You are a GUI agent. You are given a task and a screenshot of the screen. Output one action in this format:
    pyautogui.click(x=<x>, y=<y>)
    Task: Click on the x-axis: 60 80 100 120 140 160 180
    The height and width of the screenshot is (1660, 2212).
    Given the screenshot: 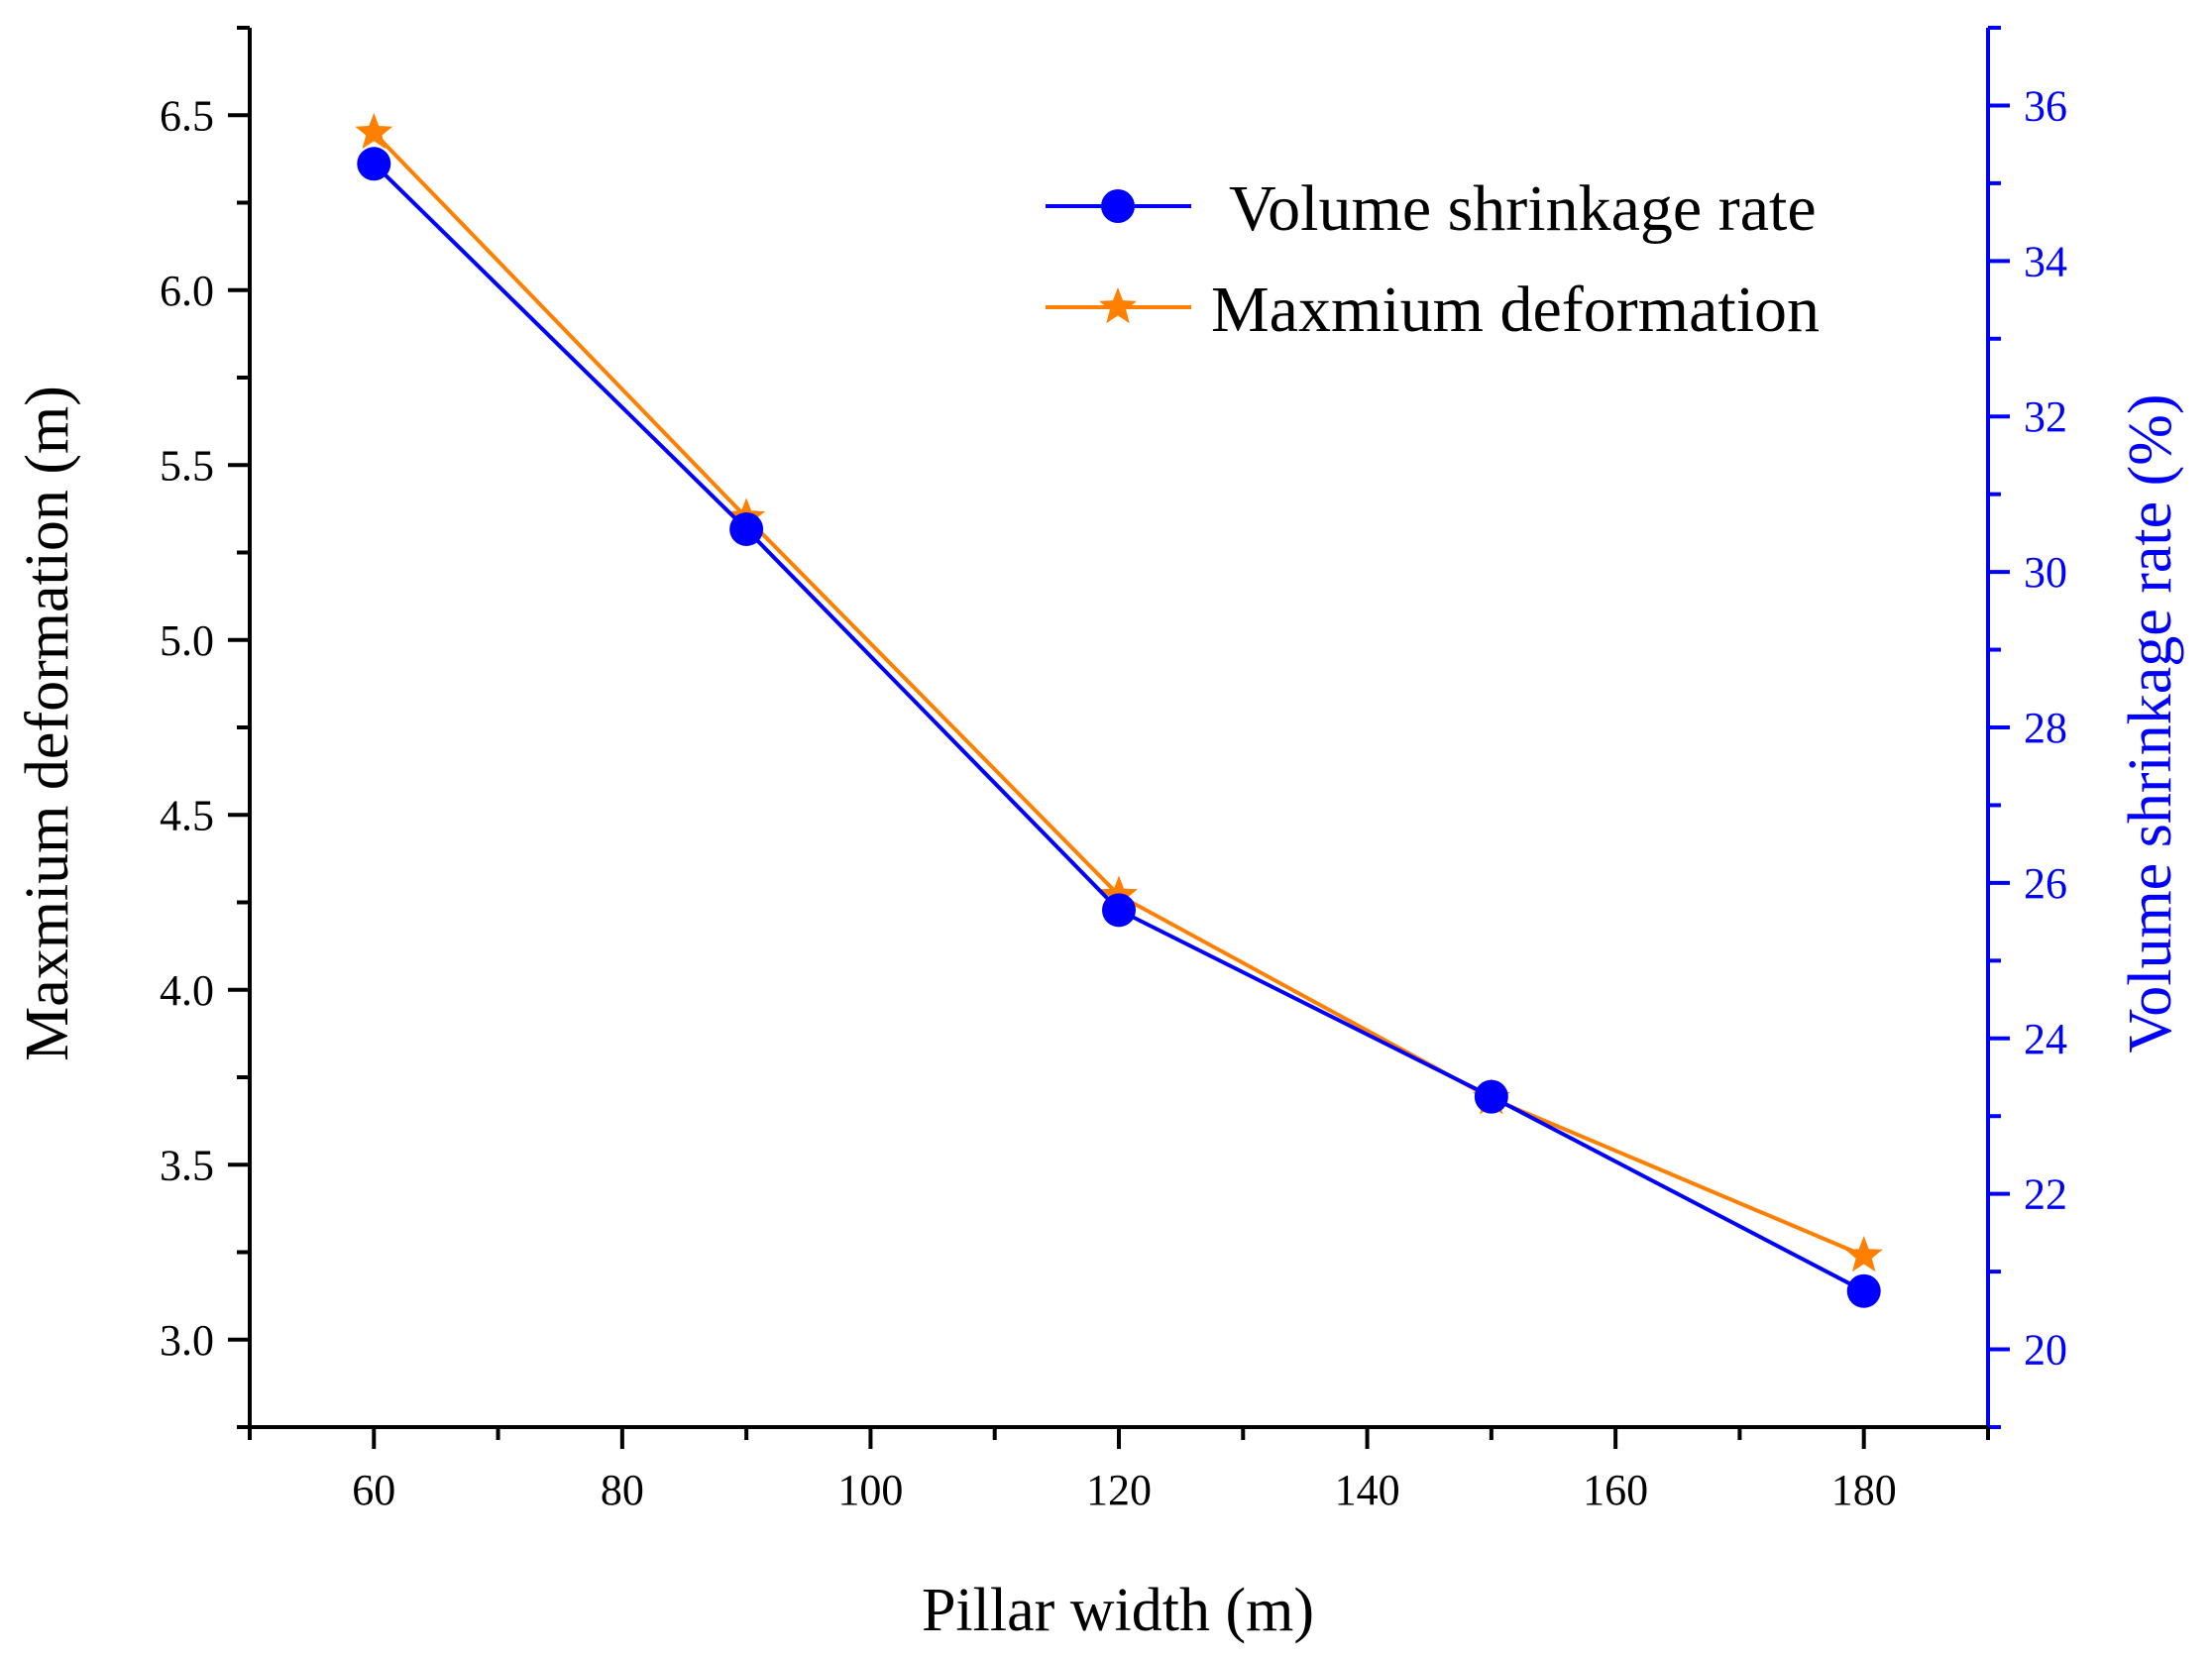 What is the action you would take?
    pyautogui.click(x=1119, y=1469)
    